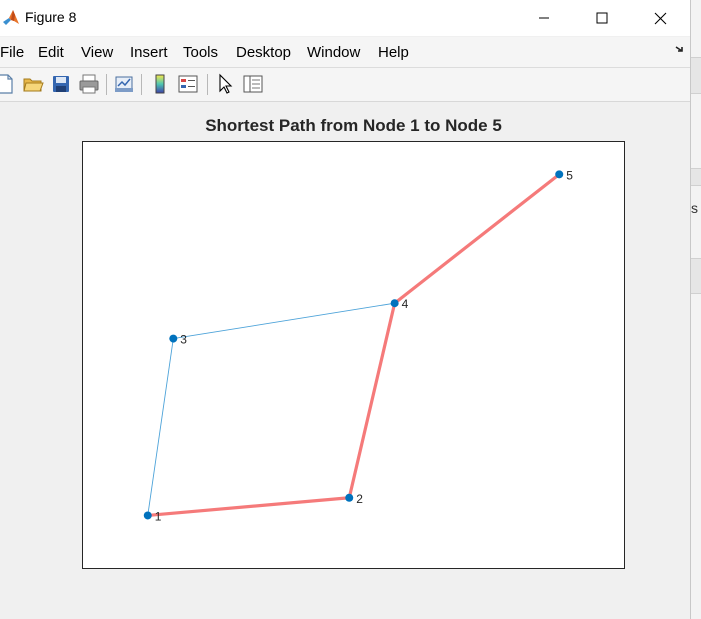  Describe the element at coordinates (405, 304) in the screenshot. I see `node-label-4: 4` at that location.